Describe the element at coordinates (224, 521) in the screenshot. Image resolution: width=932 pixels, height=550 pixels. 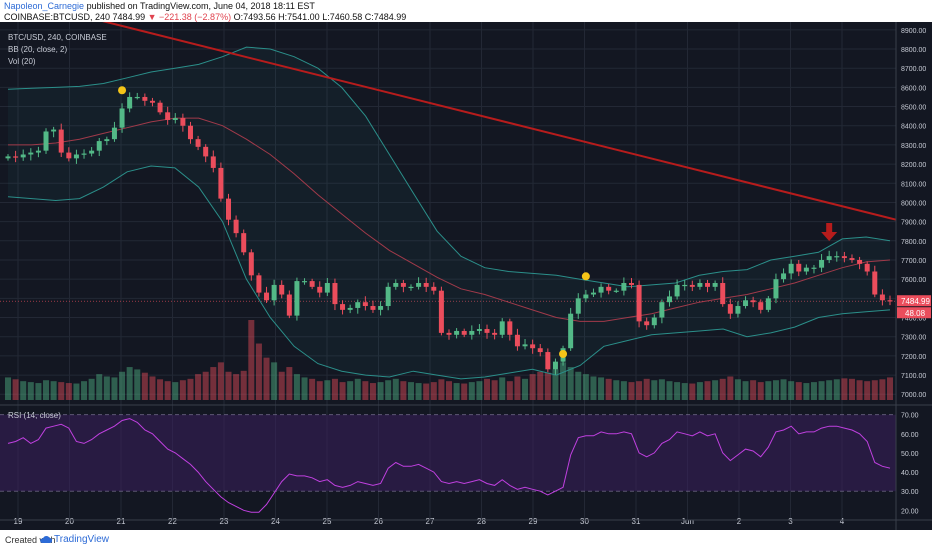
I see `x-tick-label: 23` at that location.